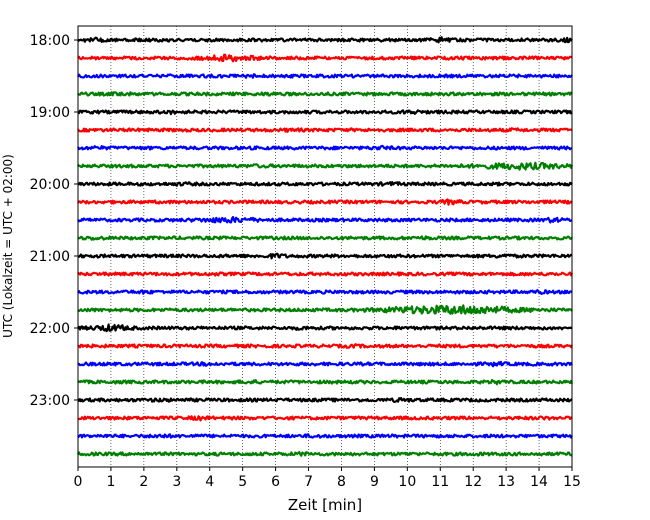  What do you see at coordinates (176, 482) in the screenshot?
I see `x-tick-label-3: 3` at bounding box center [176, 482].